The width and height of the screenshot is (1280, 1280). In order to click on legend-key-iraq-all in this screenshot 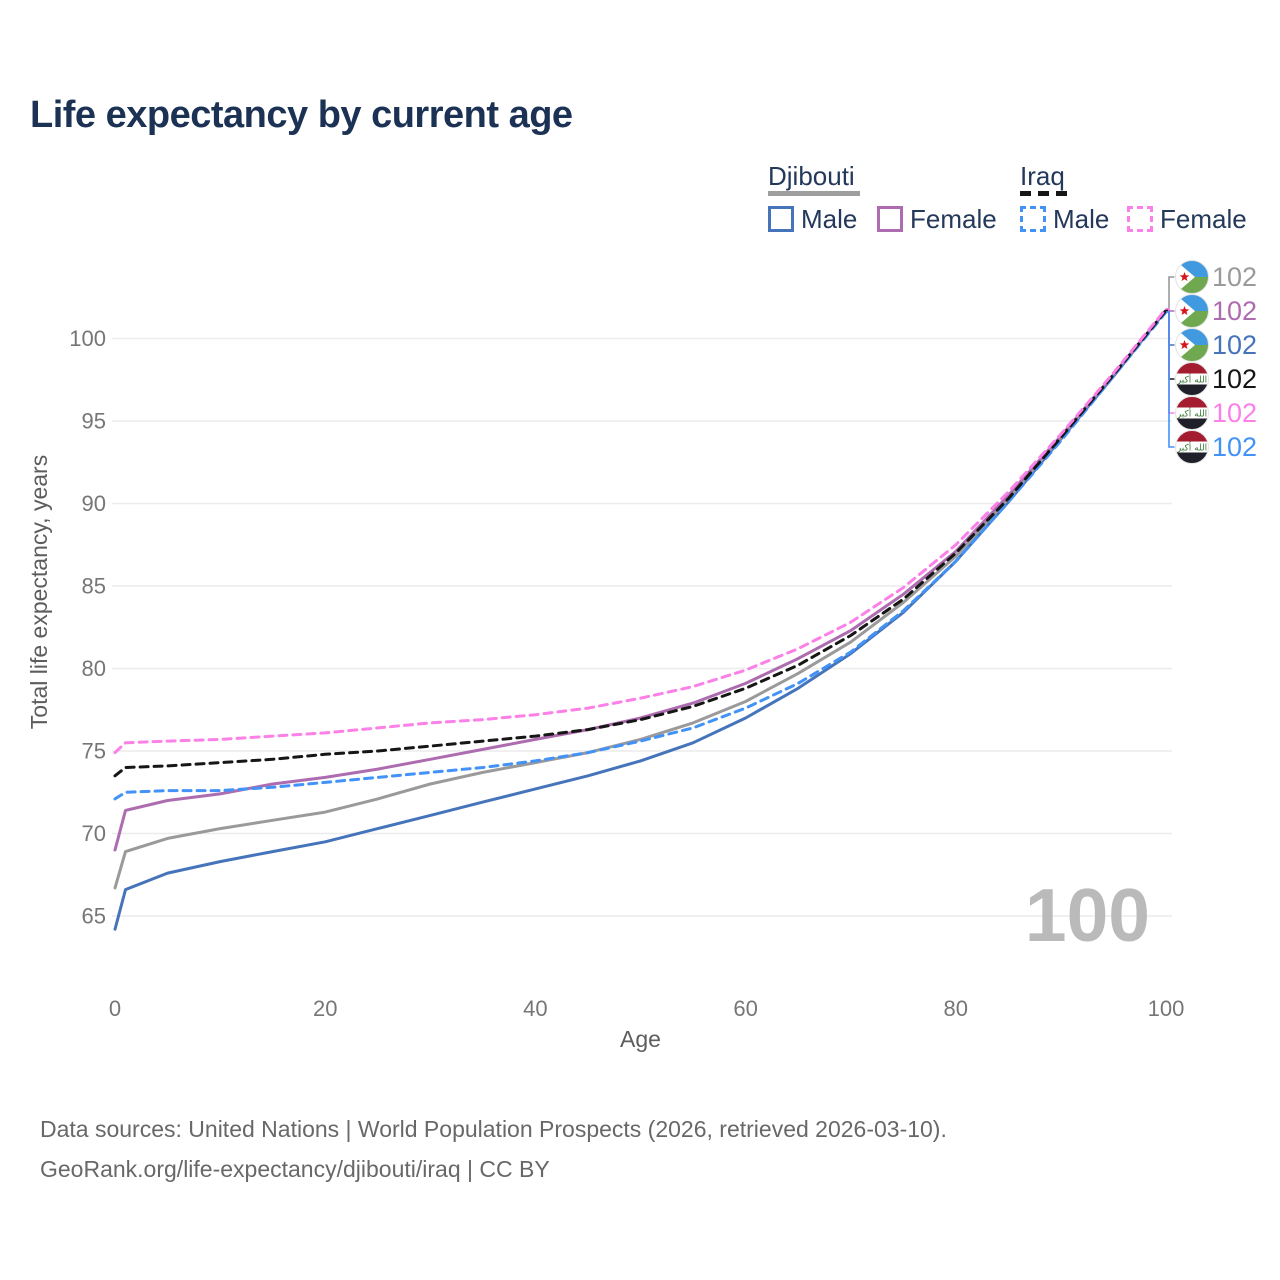, I will do `click(1043, 193)`.